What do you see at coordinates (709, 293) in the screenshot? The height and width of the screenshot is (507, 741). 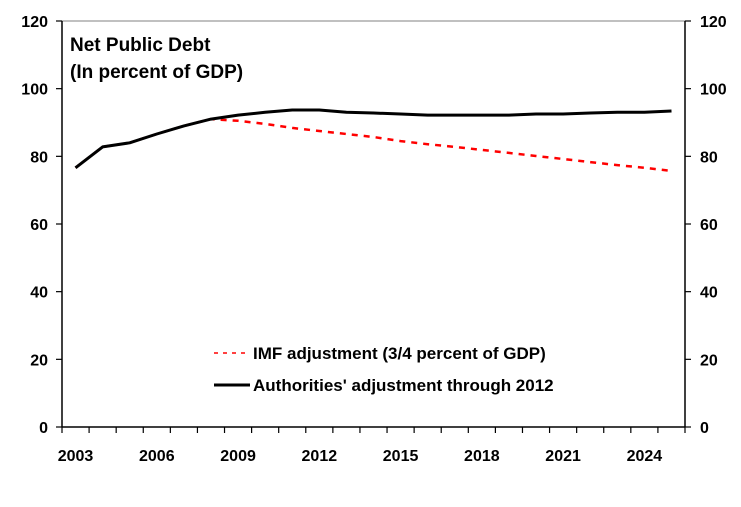 I see `y-tick-label-right: 40` at bounding box center [709, 293].